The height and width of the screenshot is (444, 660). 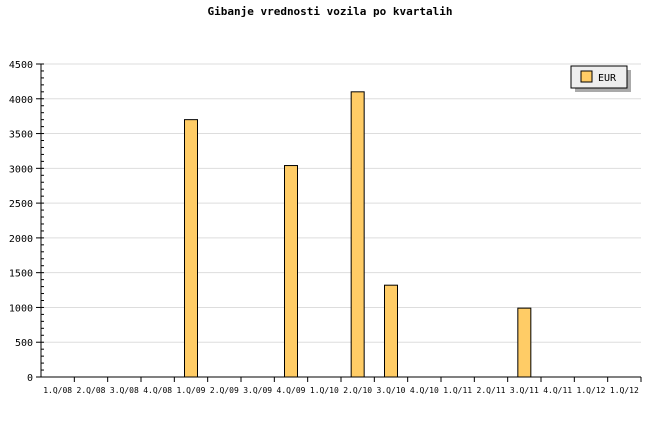 What do you see at coordinates (557, 390) in the screenshot?
I see `x-tick-label: 4.Q/11` at bounding box center [557, 390].